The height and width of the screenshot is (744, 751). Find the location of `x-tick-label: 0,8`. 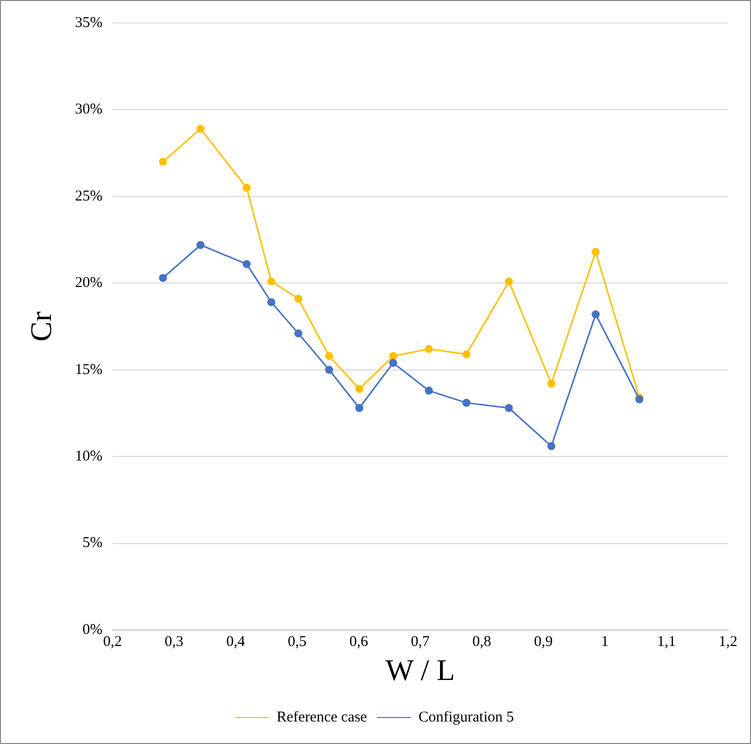

x-tick-label: 0,8 is located at coordinates (482, 642).